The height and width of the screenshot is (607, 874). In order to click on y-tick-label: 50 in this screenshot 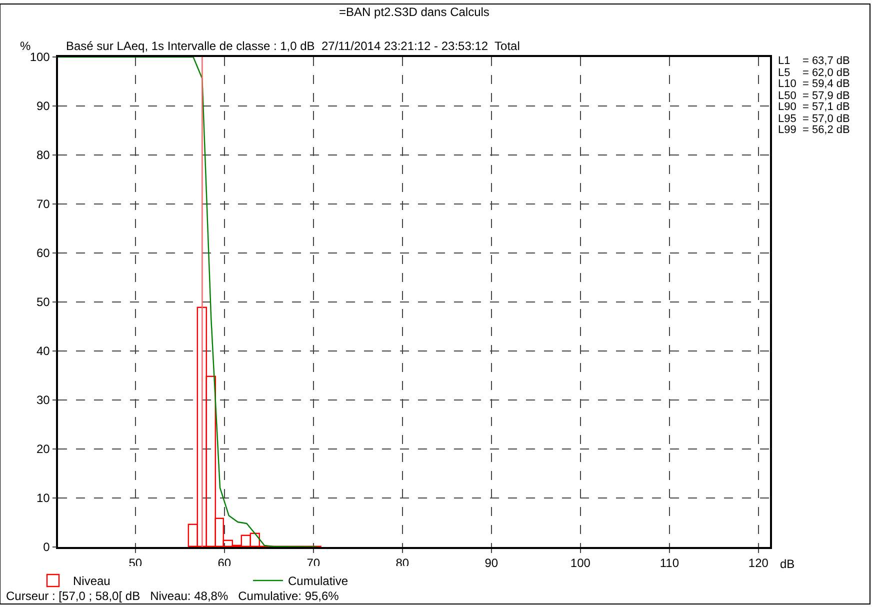, I will do `click(43, 302)`.